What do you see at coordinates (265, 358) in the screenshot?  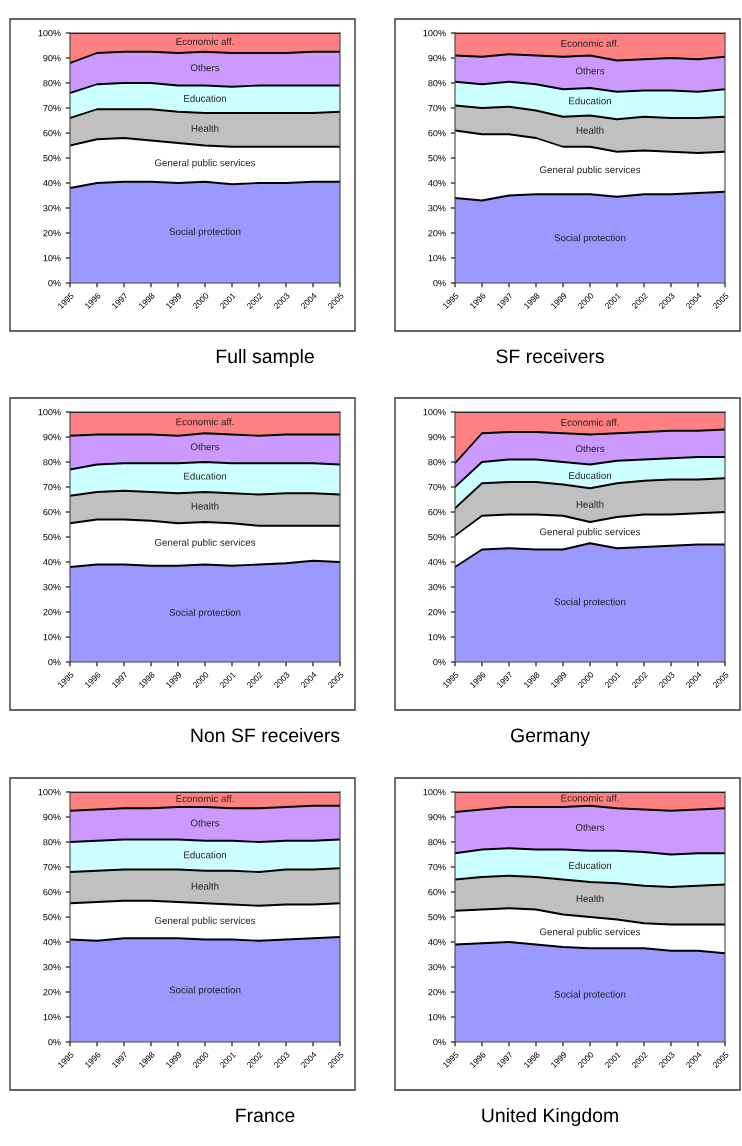 I see `text: Full sample` at bounding box center [265, 358].